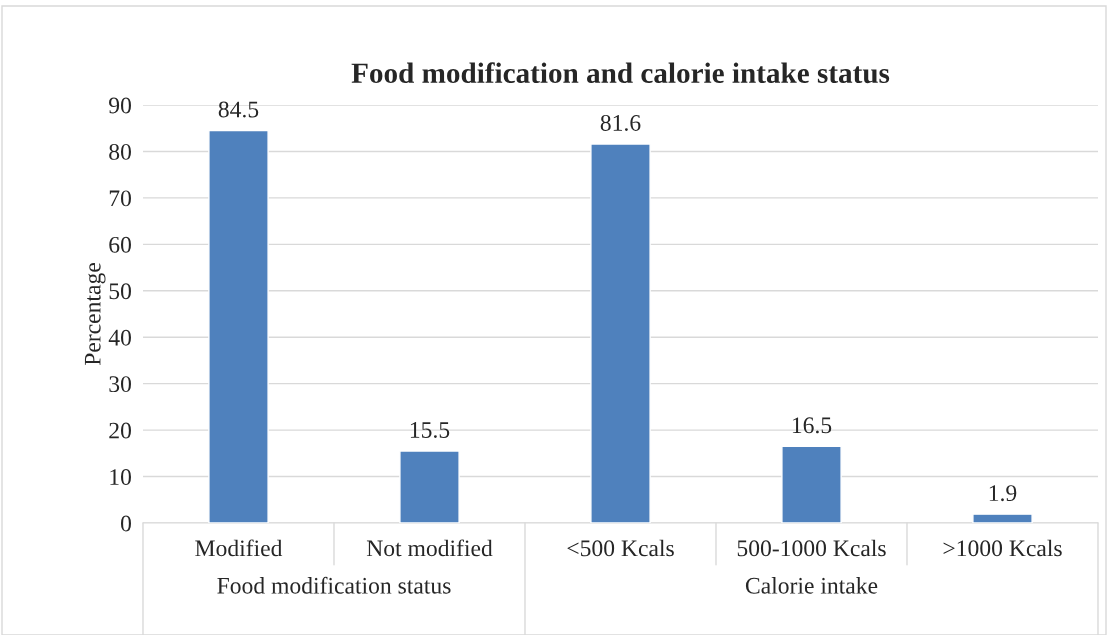  What do you see at coordinates (811, 585) in the screenshot?
I see `text: Calorie intake` at bounding box center [811, 585].